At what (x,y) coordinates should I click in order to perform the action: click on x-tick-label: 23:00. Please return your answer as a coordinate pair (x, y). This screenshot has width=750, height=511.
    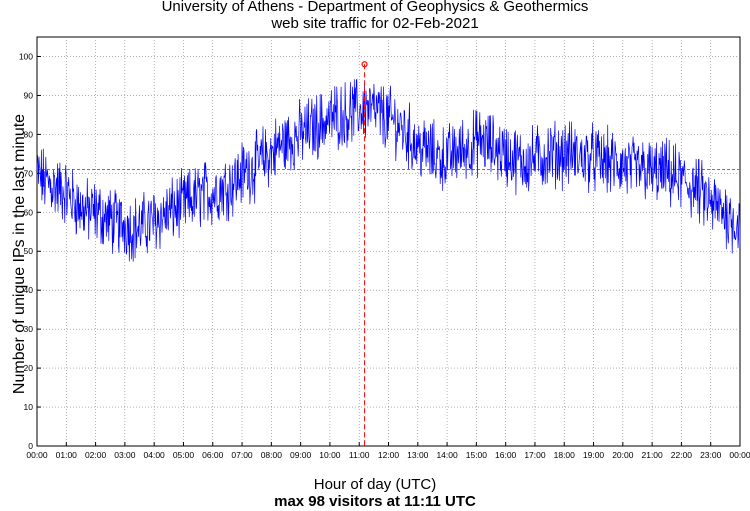
    Looking at the image, I should click on (711, 455).